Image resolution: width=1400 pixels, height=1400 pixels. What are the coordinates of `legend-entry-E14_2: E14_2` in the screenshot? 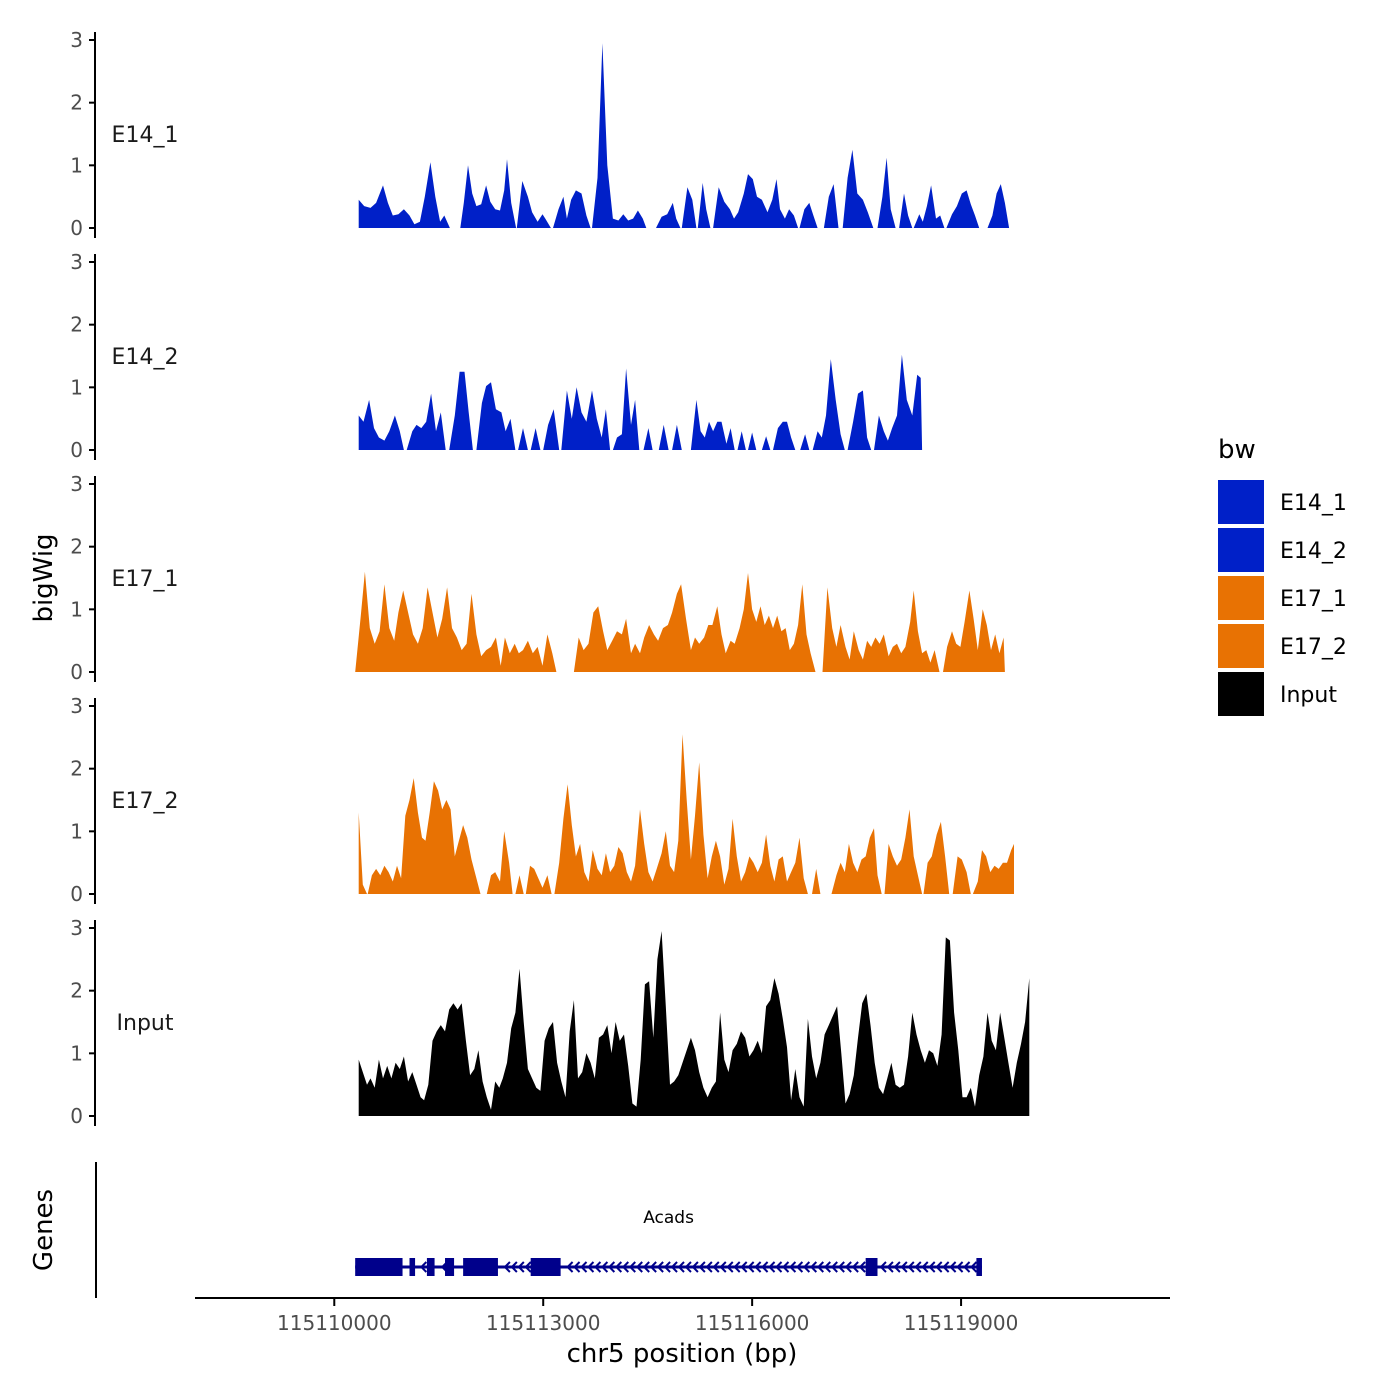 It's located at (1282, 550).